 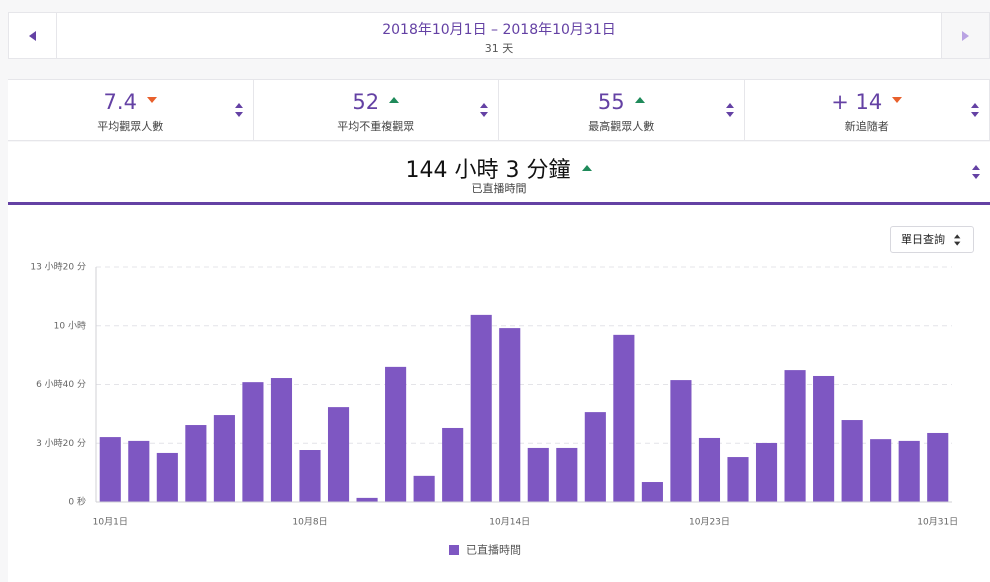 I want to click on stat-label: 最高觀眾人數, so click(x=621, y=126).